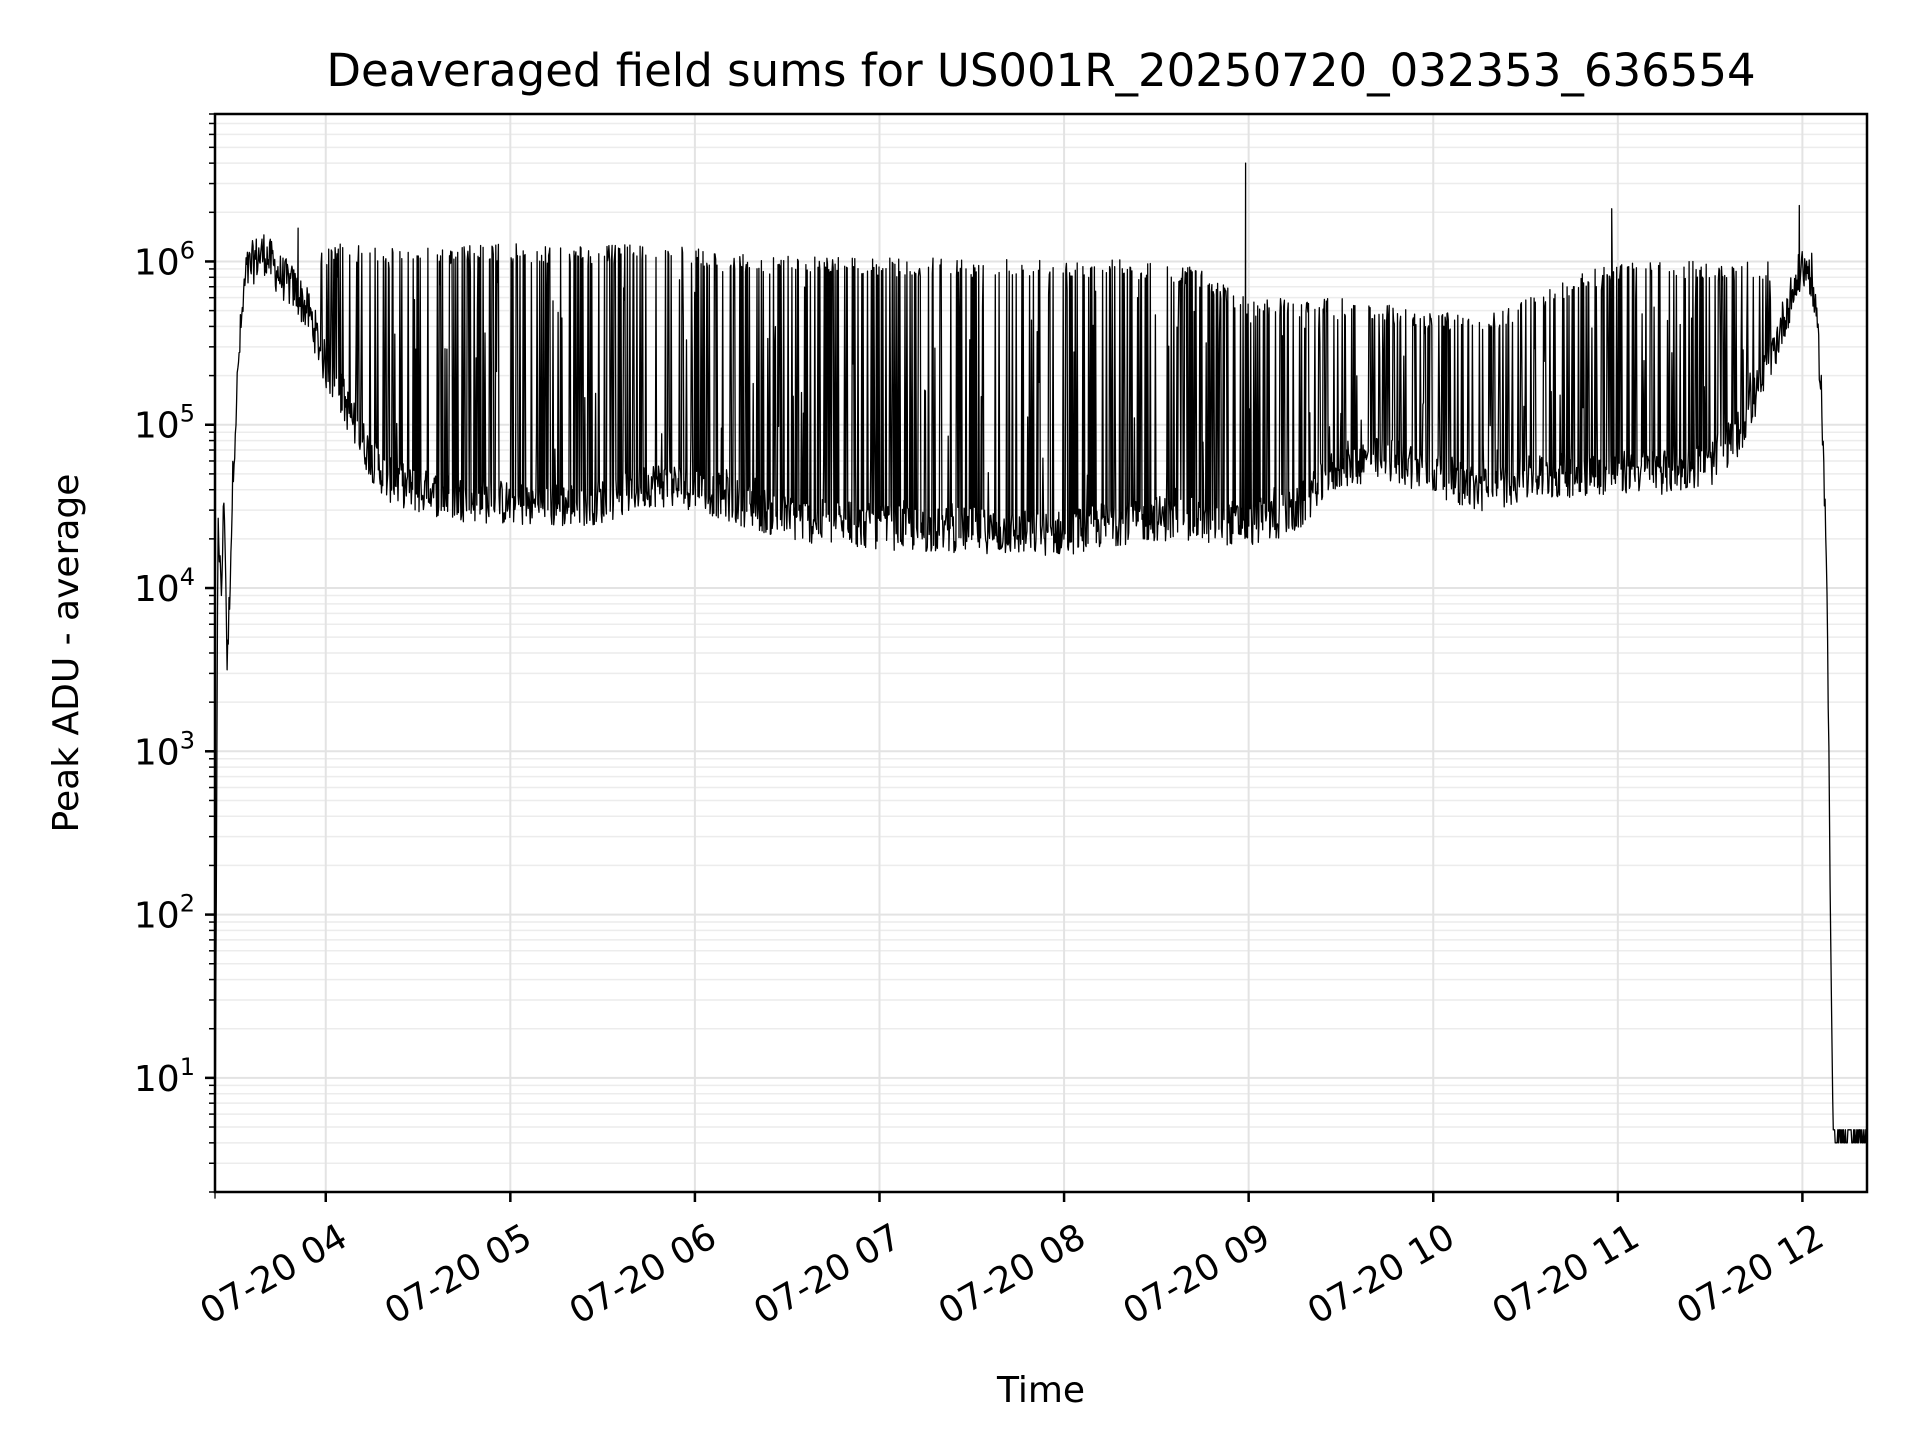 This screenshot has height=1440, width=1920. Describe the element at coordinates (164, 1076) in the screenshot. I see `y-tick-label: 10¹` at that location.